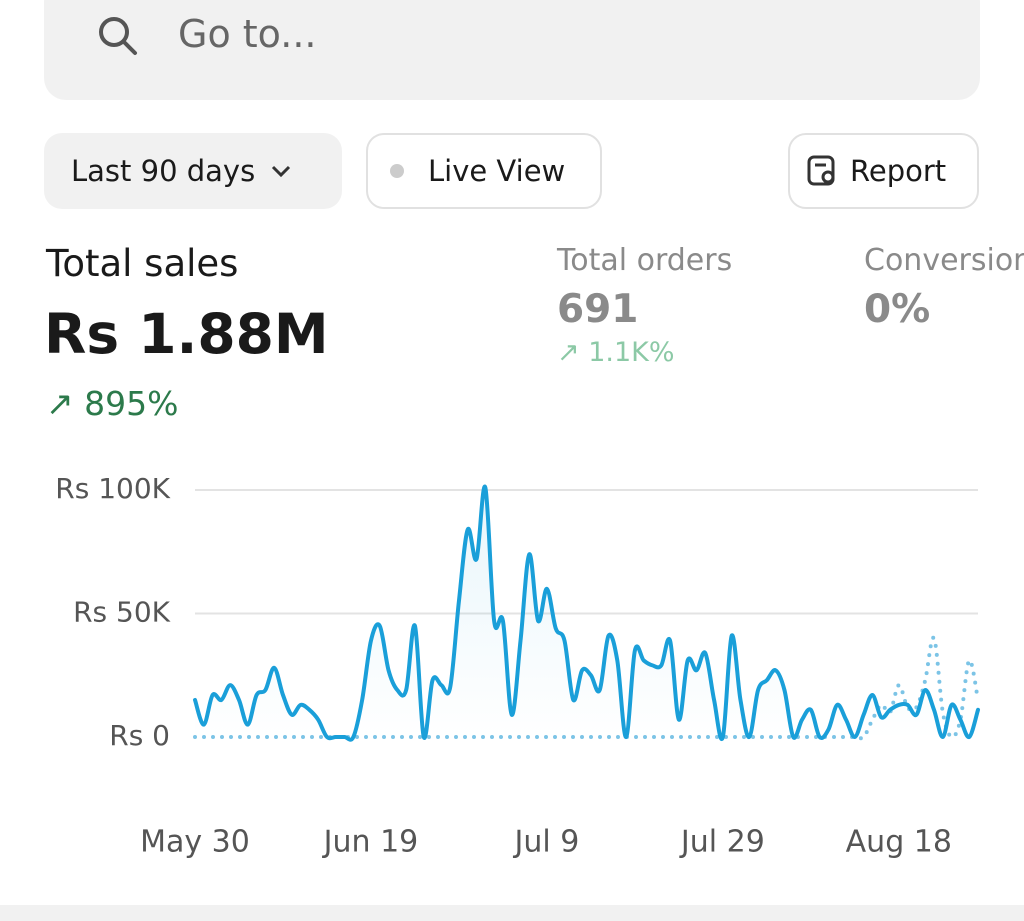  What do you see at coordinates (722, 842) in the screenshot?
I see `x-tick-label: Jul 29` at bounding box center [722, 842].